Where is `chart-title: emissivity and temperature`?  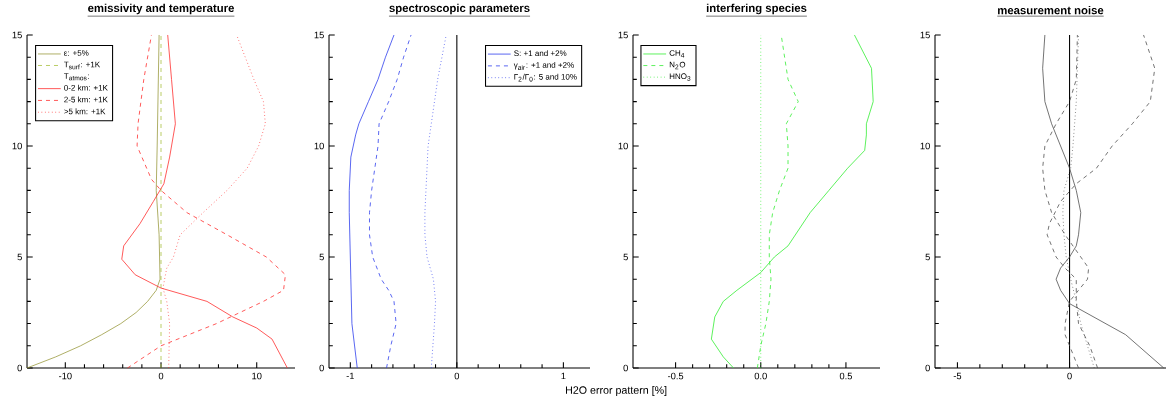
chart-title: emissivity and temperature is located at coordinates (161, 9).